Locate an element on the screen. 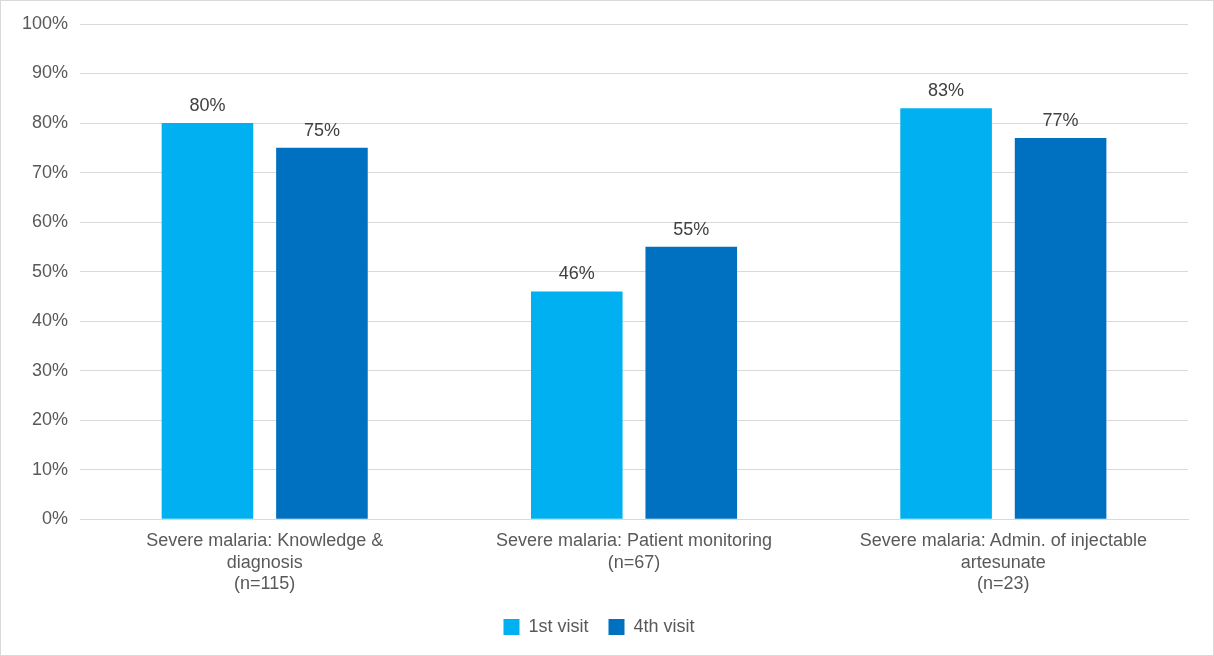 The height and width of the screenshot is (656, 1214). y-tick-label: 50% is located at coordinates (50, 270).